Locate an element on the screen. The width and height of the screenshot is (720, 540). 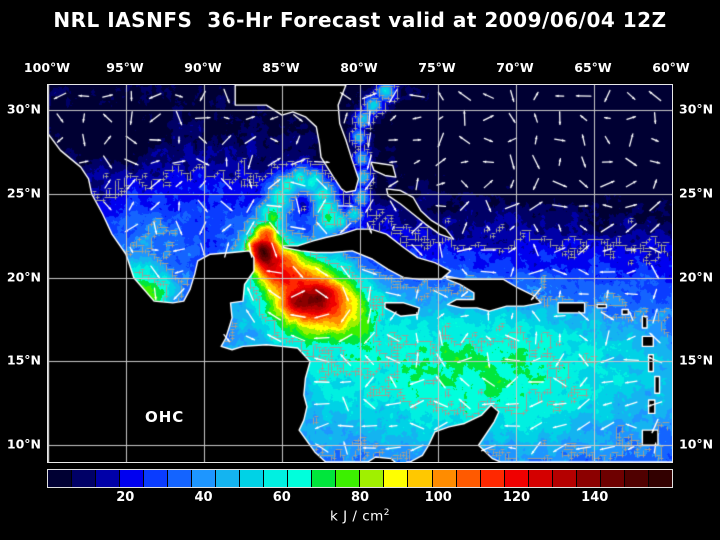
colorbar-unit-exponent: 2 is located at coordinates (387, 513).